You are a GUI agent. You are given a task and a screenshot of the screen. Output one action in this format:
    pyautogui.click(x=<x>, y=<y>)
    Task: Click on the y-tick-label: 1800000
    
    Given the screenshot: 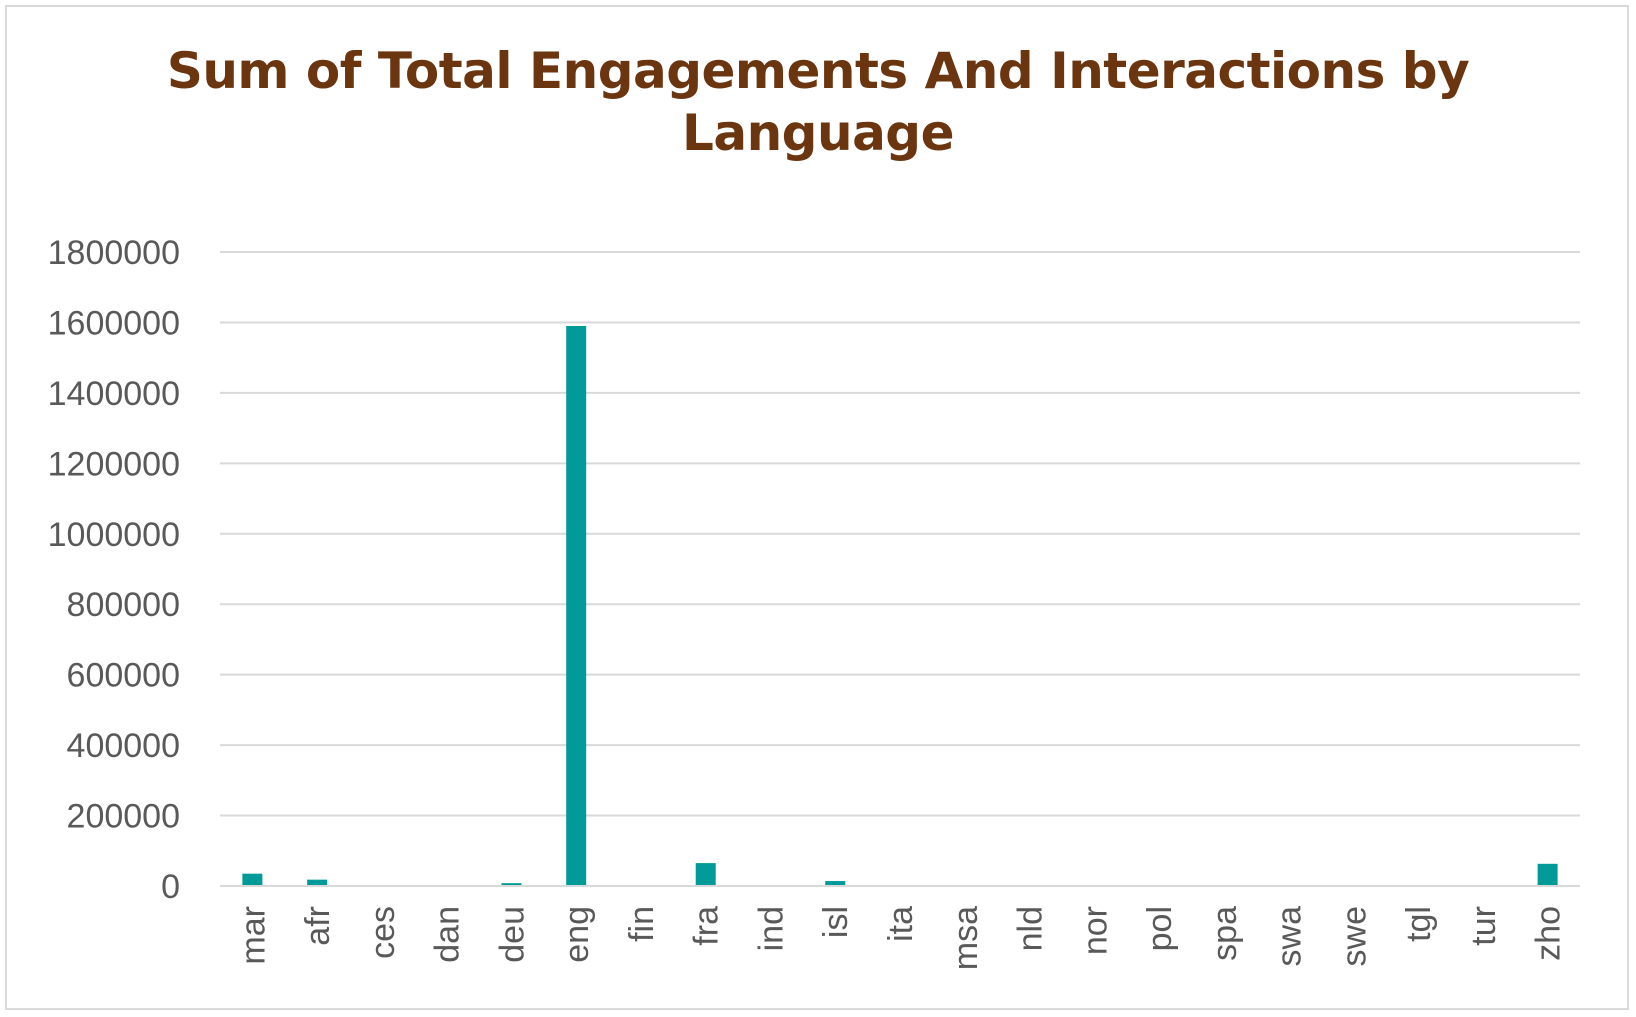 What is the action you would take?
    pyautogui.click(x=114, y=253)
    